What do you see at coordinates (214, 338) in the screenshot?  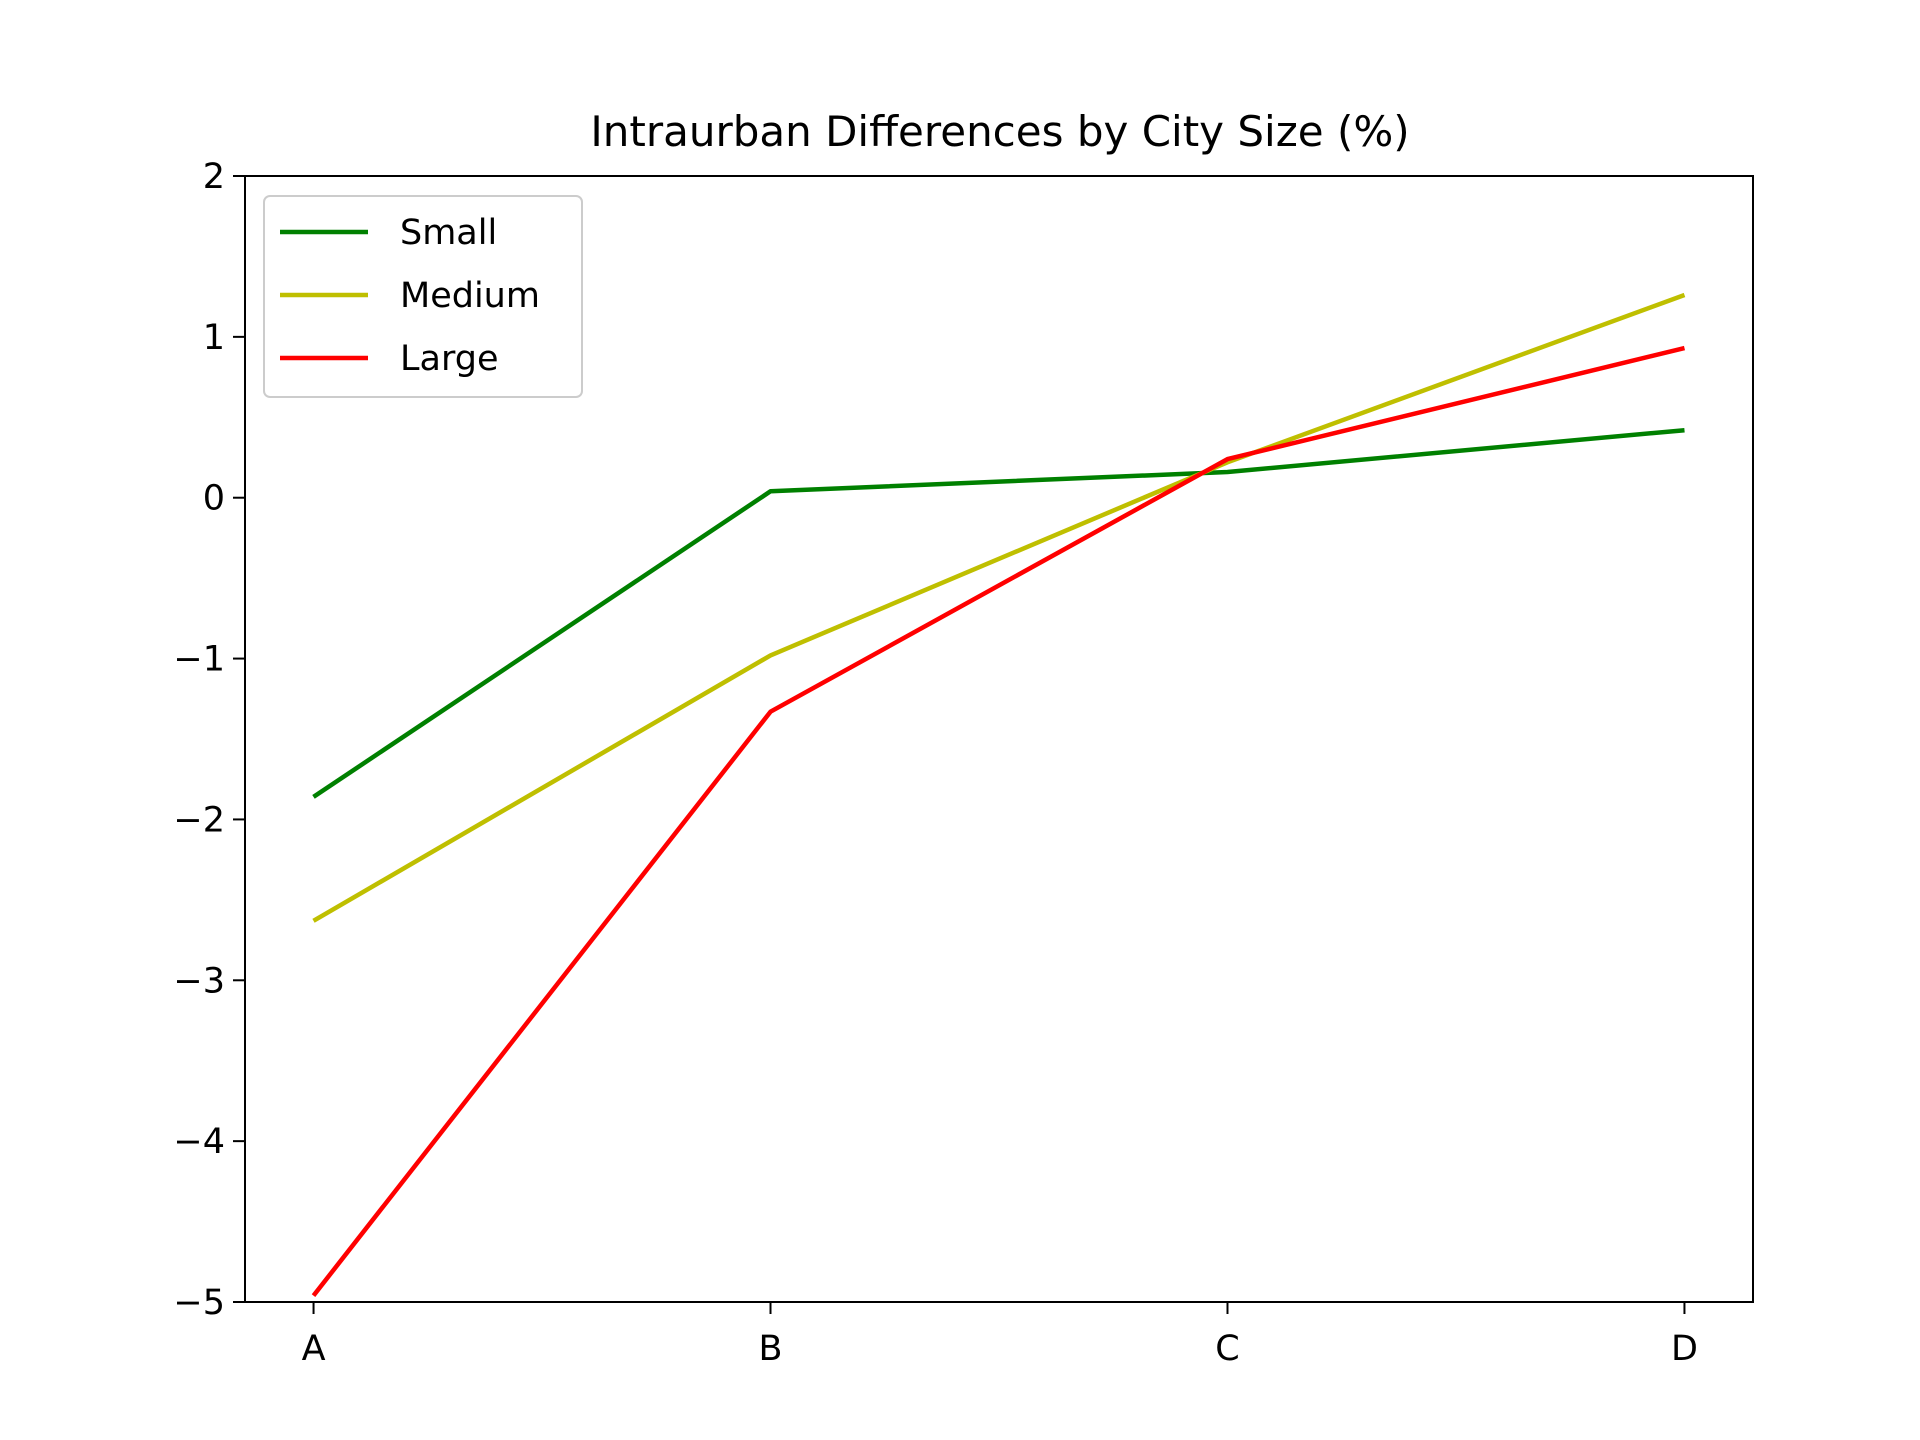 I see `y-tick-label: 1` at bounding box center [214, 338].